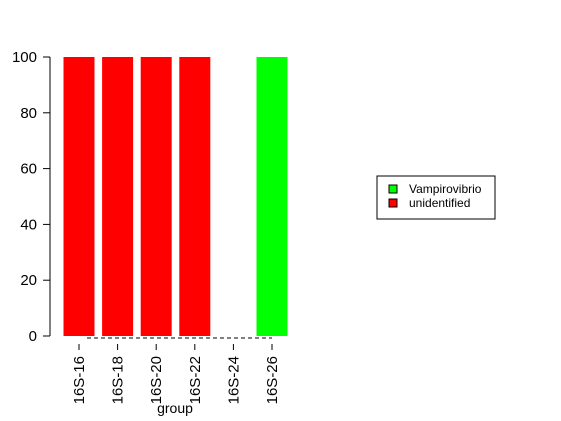  What do you see at coordinates (233, 380) in the screenshot?
I see `x-tick-label-4: 16S-24` at bounding box center [233, 380].